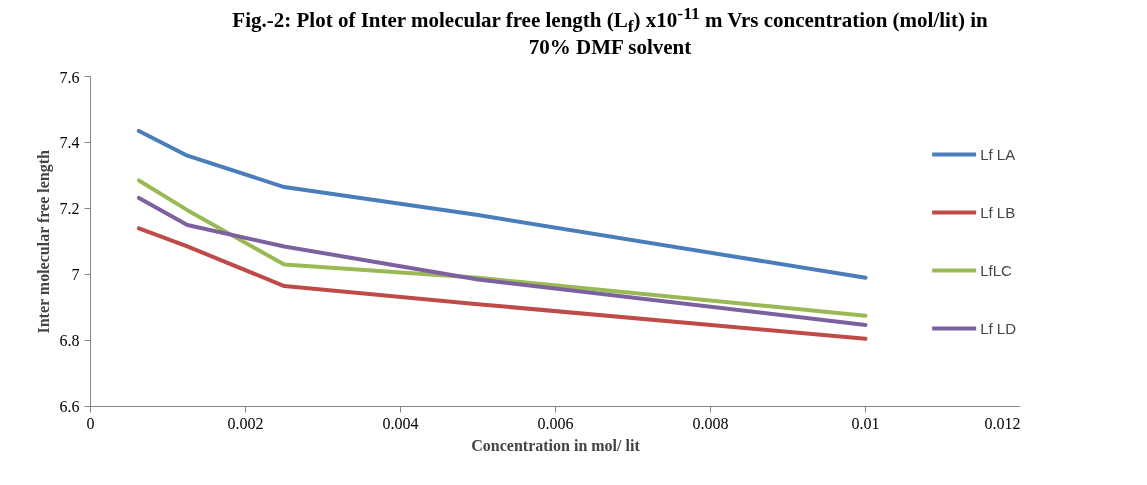 This screenshot has height=485, width=1147. What do you see at coordinates (998, 154) in the screenshot?
I see `legend-label: Lf LA` at bounding box center [998, 154].